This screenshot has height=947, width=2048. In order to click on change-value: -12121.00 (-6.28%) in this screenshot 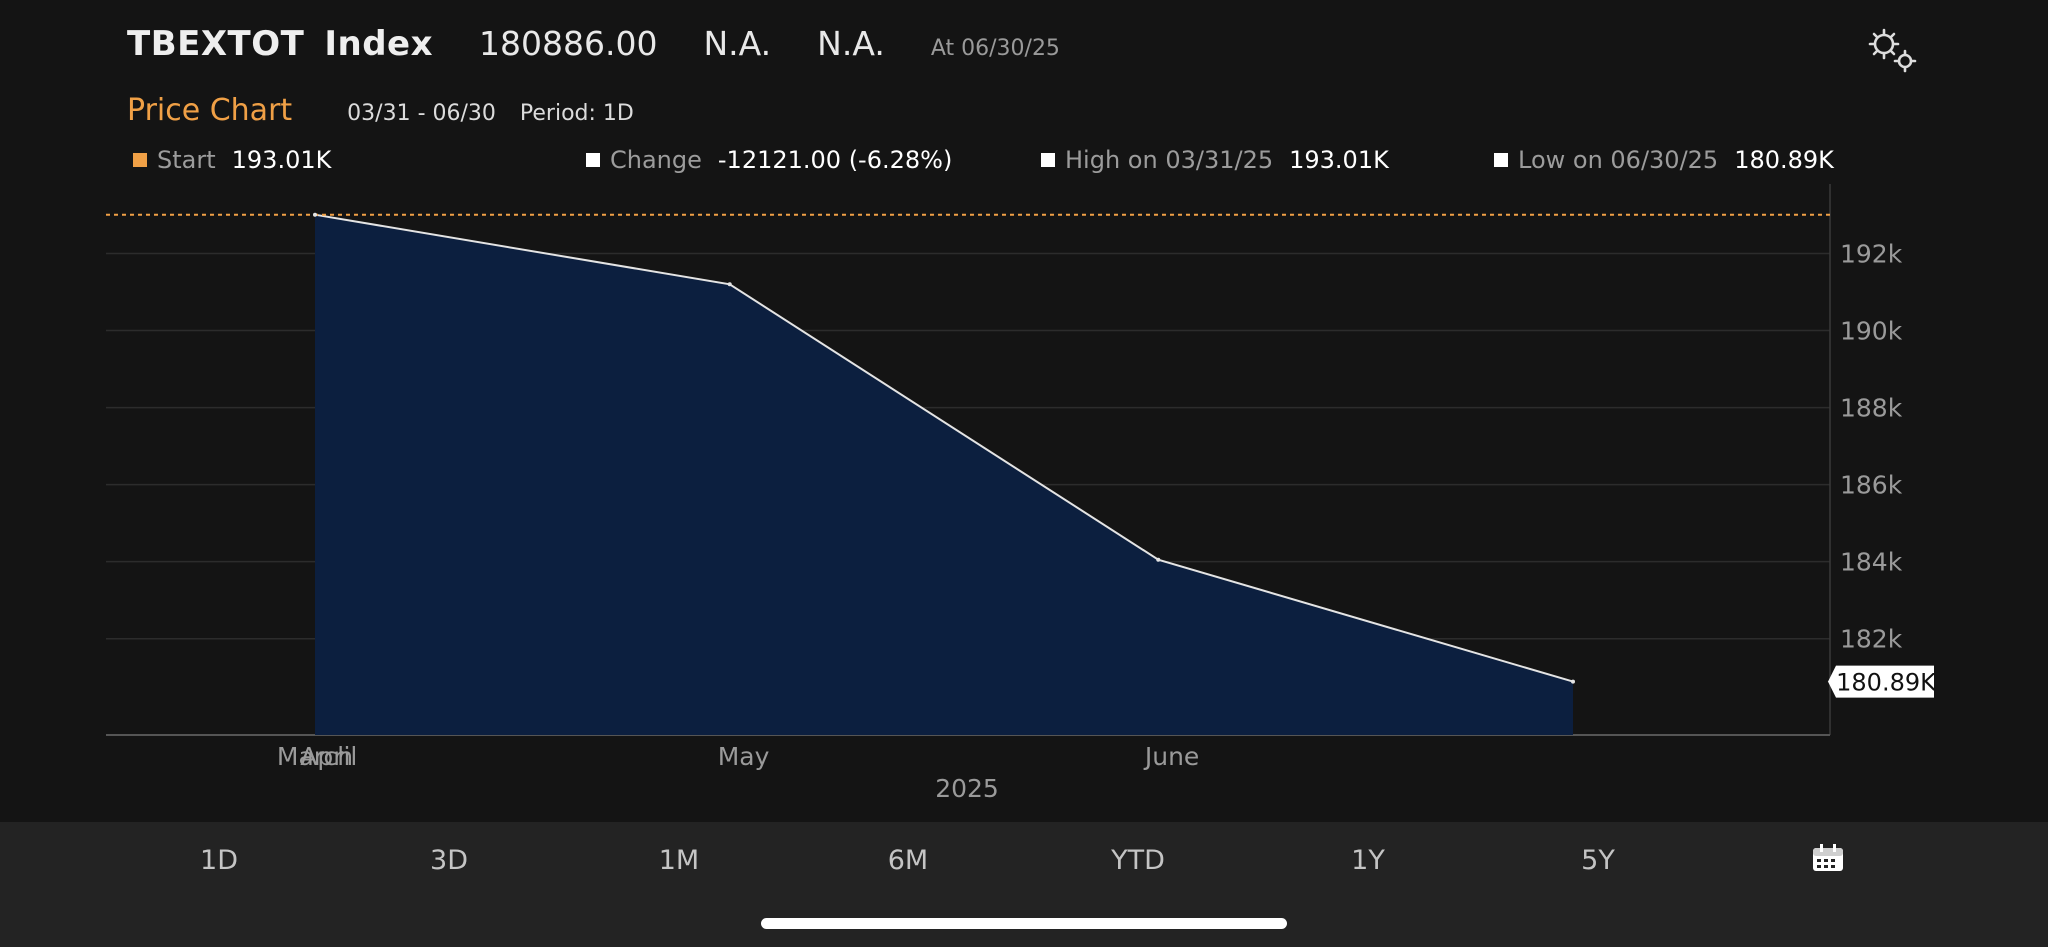, I will do `click(835, 160)`.